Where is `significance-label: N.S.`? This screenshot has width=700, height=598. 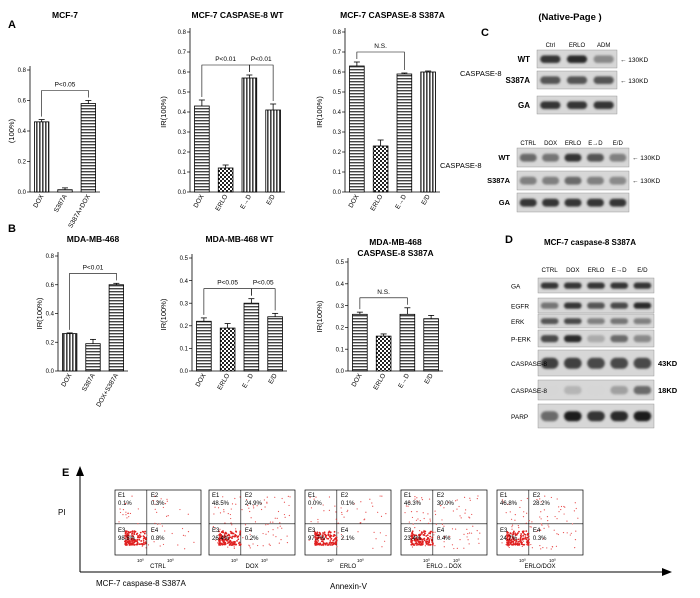 significance-label: N.S. is located at coordinates (380, 46).